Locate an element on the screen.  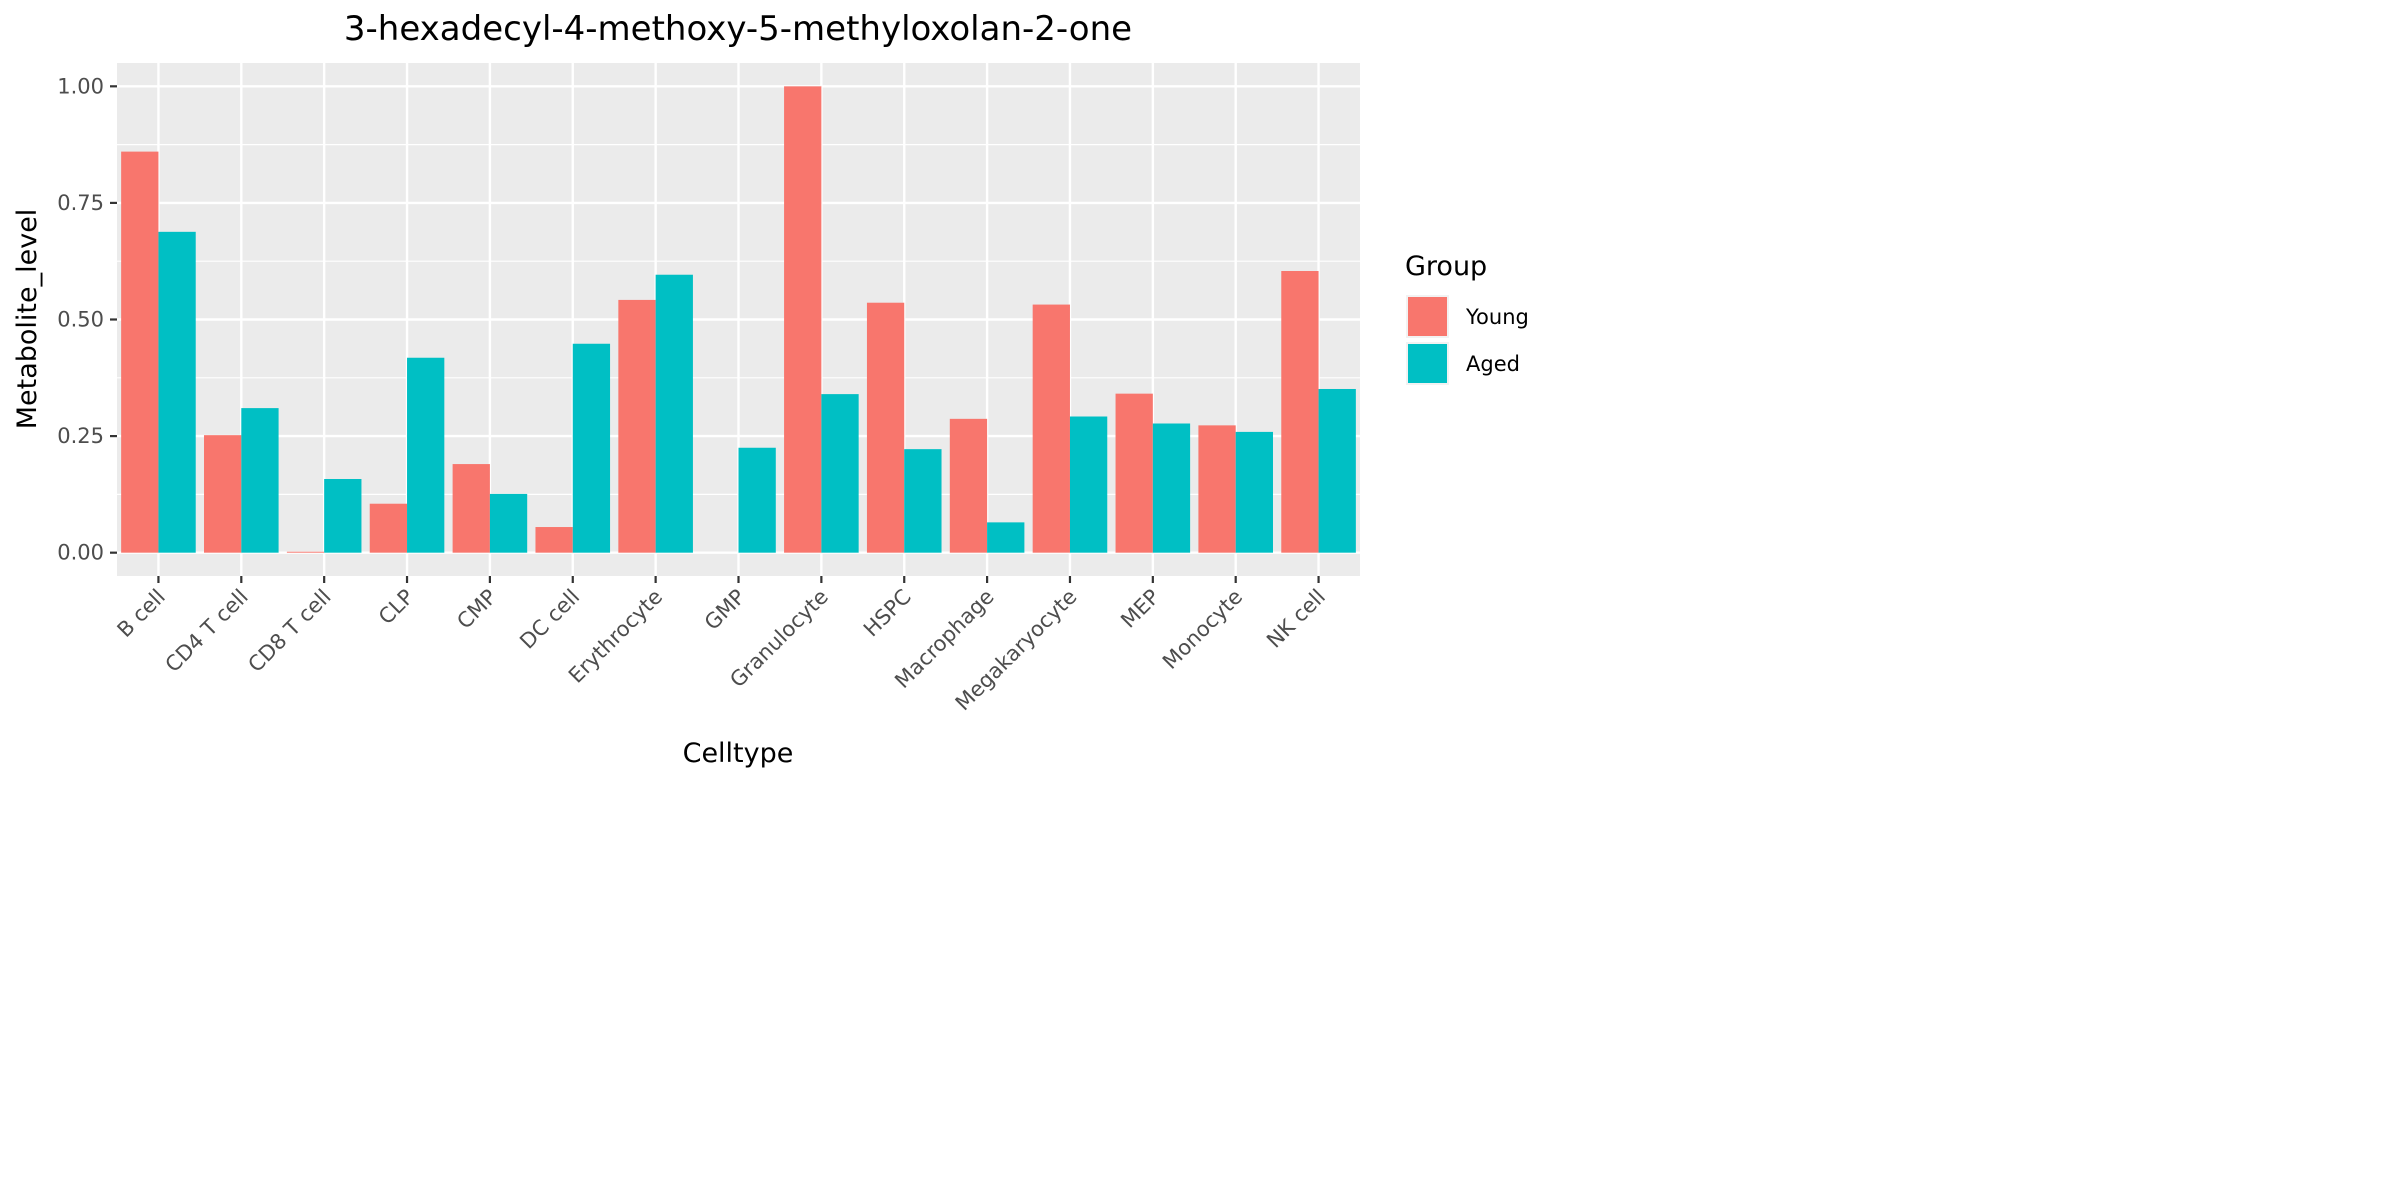
bar-young-hspc is located at coordinates (885, 427).